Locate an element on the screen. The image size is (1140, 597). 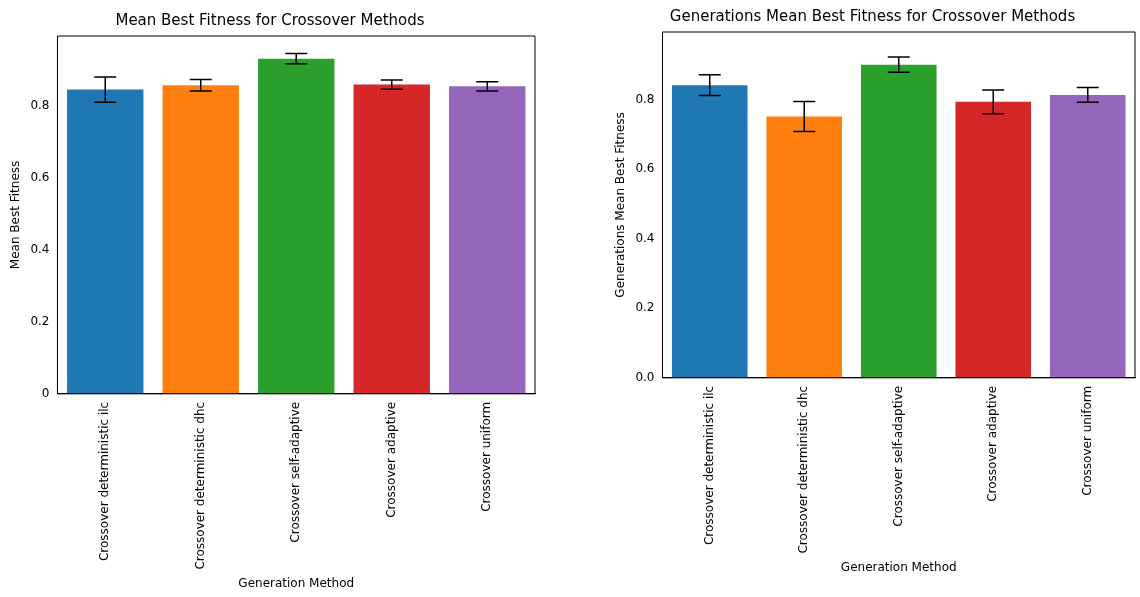
chart-title: Generations Mean Best Fitness for Crossover Methods is located at coordinates (872, 15).